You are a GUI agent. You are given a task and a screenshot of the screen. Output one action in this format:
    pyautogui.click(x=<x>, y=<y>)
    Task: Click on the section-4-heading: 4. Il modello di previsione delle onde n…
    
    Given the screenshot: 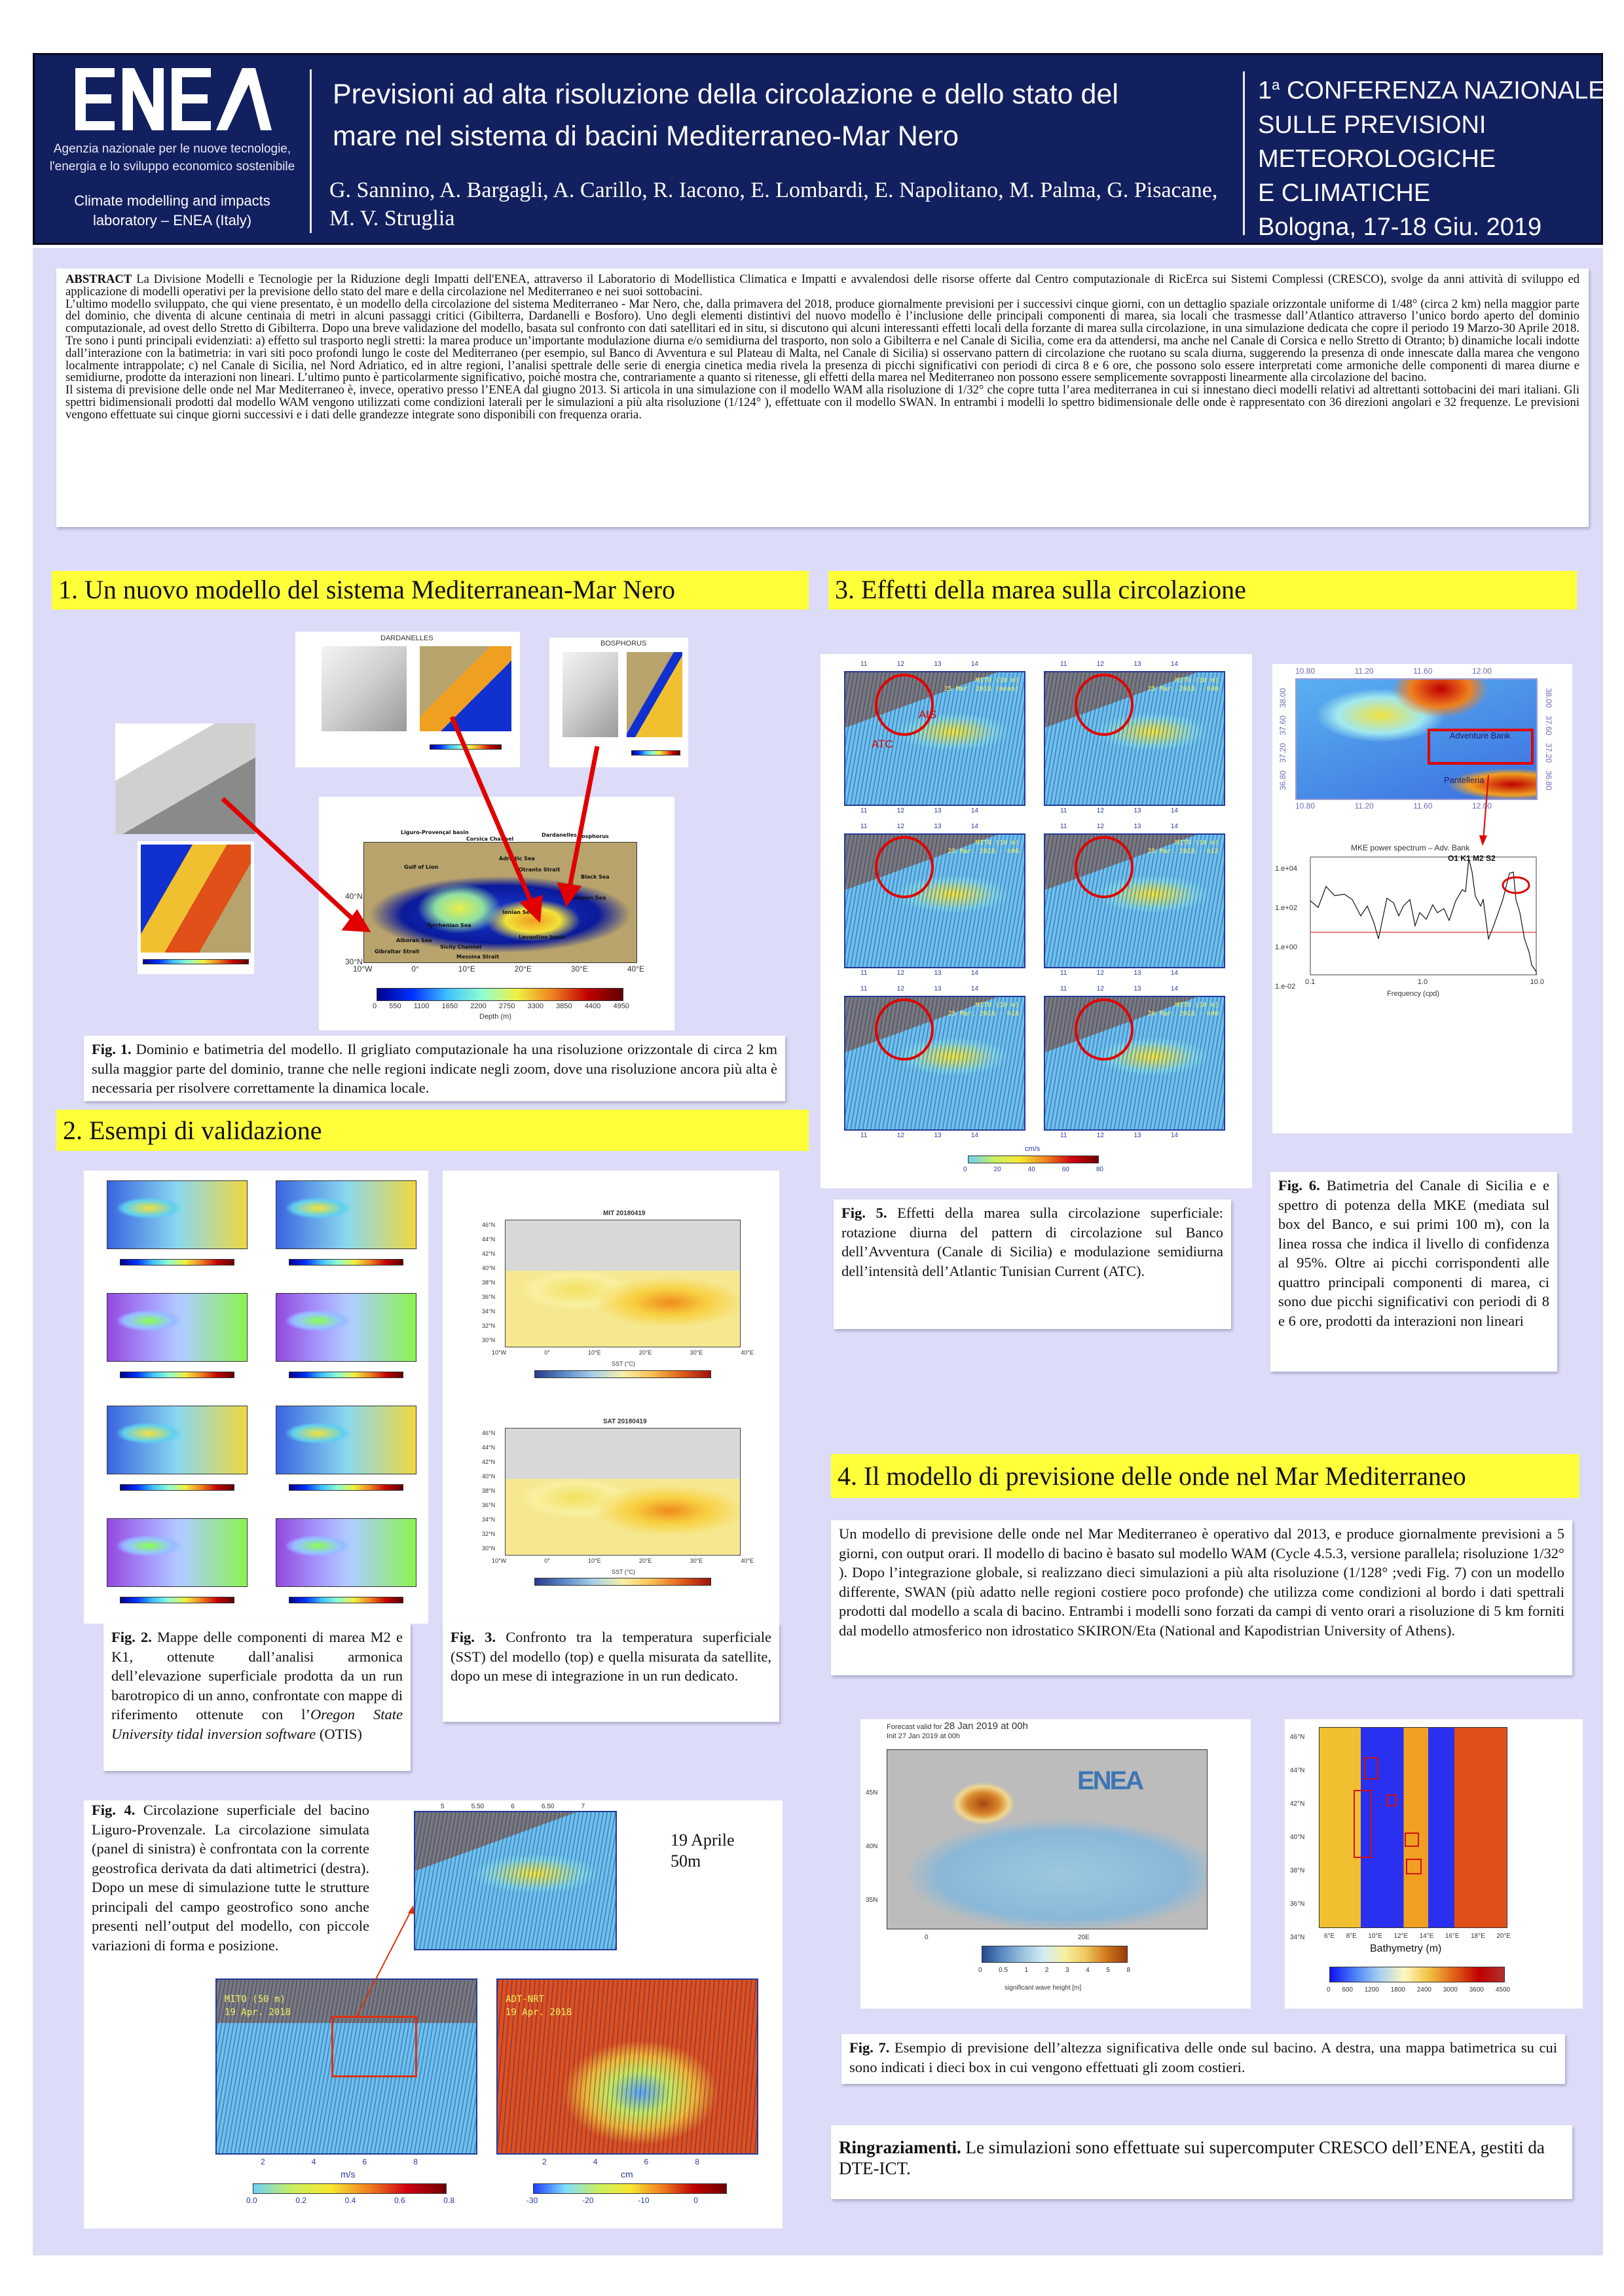 What is the action you would take?
    pyautogui.click(x=1205, y=1476)
    